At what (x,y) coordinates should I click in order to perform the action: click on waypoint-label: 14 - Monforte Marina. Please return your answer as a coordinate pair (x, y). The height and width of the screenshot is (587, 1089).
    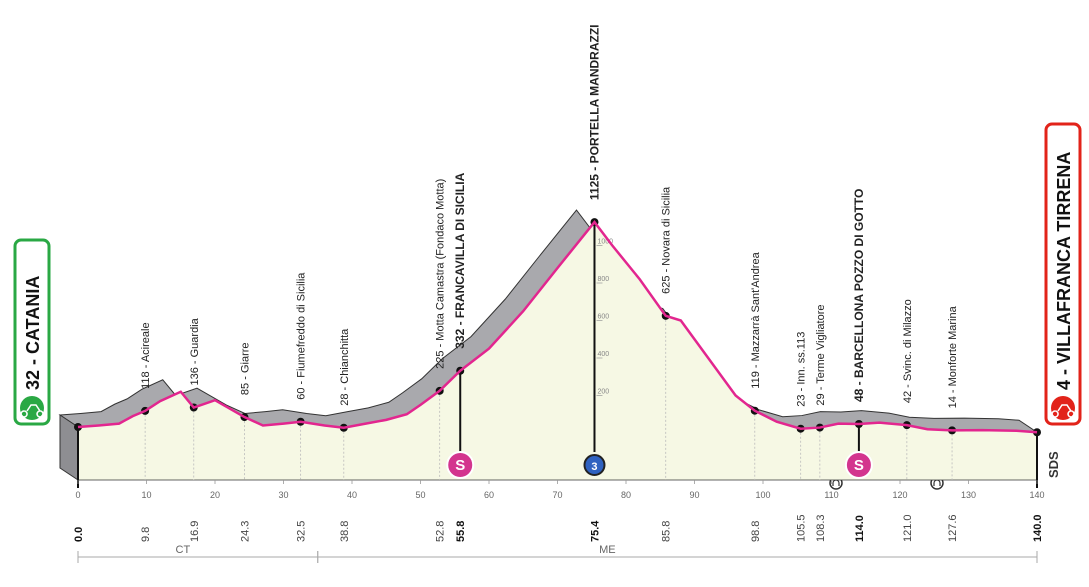
    Looking at the image, I should click on (953, 356).